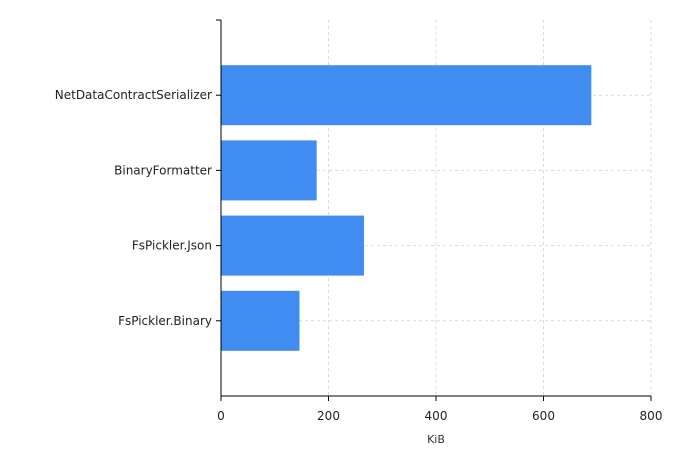 The height and width of the screenshot is (461, 684). Describe the element at coordinates (543, 416) in the screenshot. I see `x-tick-label: 600` at that location.